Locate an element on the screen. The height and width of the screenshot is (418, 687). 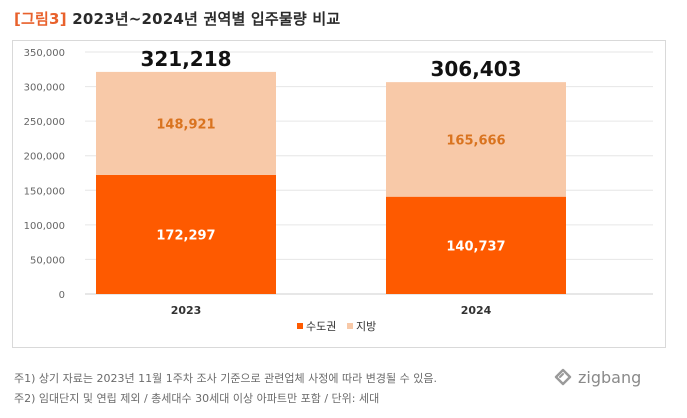
data-label: 140,737 is located at coordinates (475, 246).